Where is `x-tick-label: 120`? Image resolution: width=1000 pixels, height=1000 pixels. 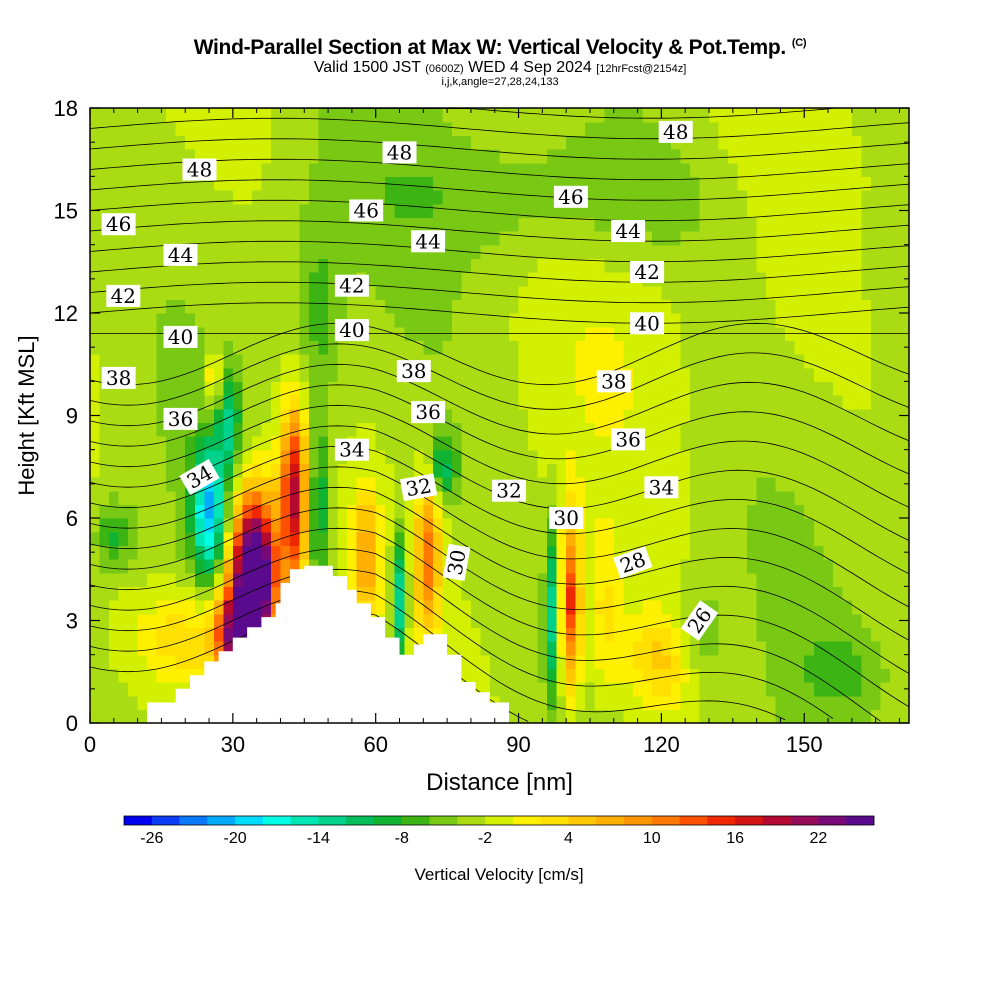
x-tick-label: 120 is located at coordinates (661, 744).